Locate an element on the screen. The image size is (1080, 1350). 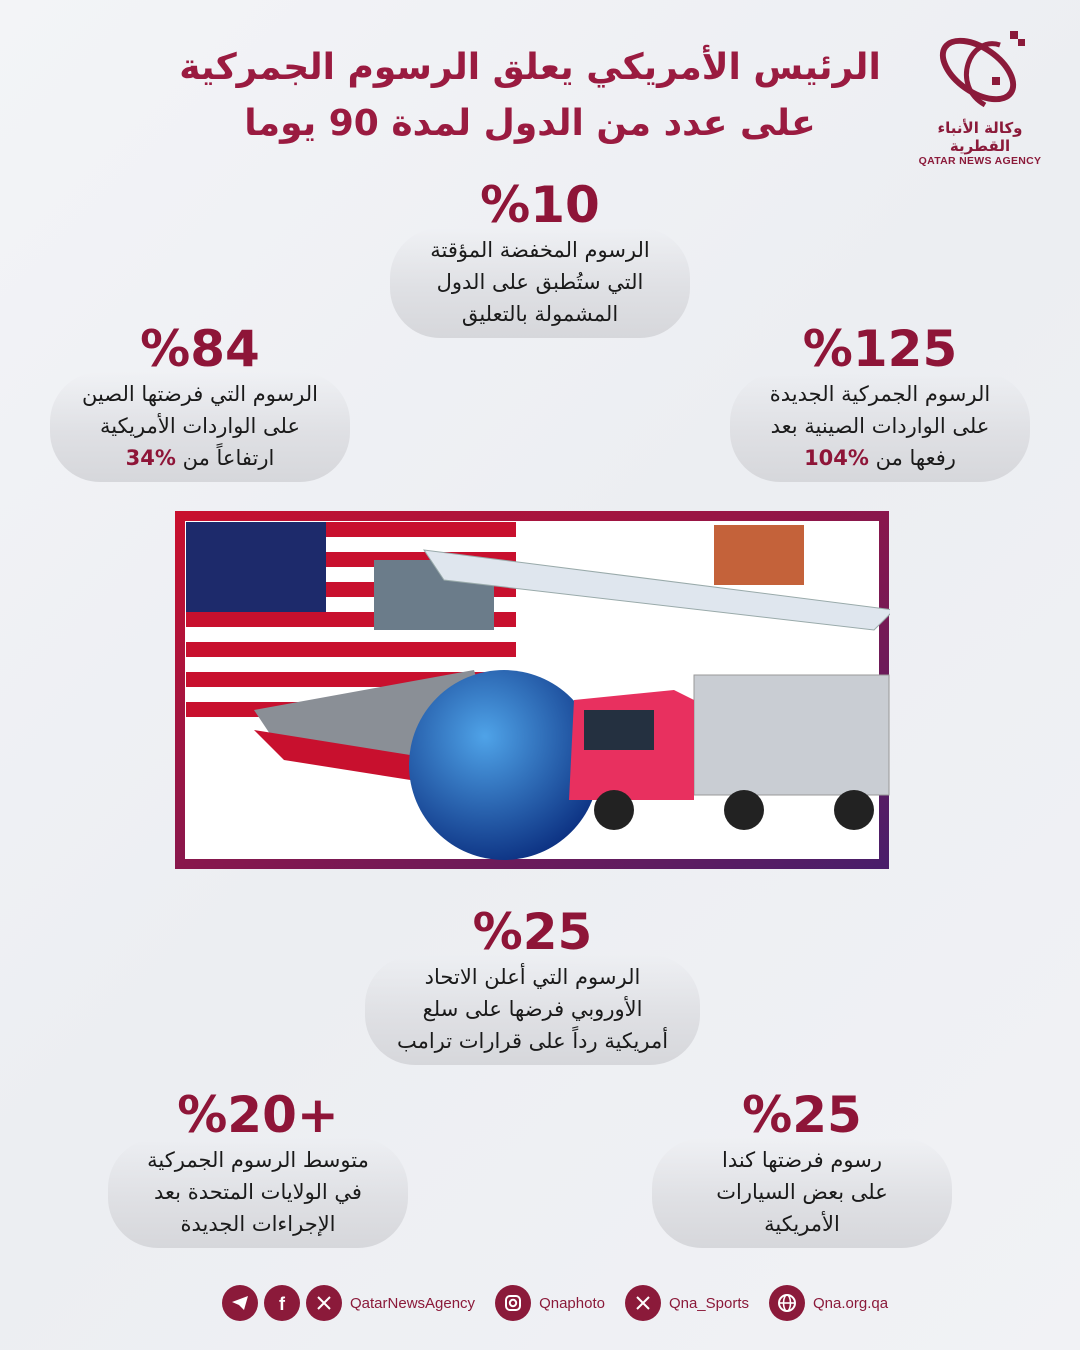
stat-line: على الواردات الصينية بعد is located at coordinates (880, 426).